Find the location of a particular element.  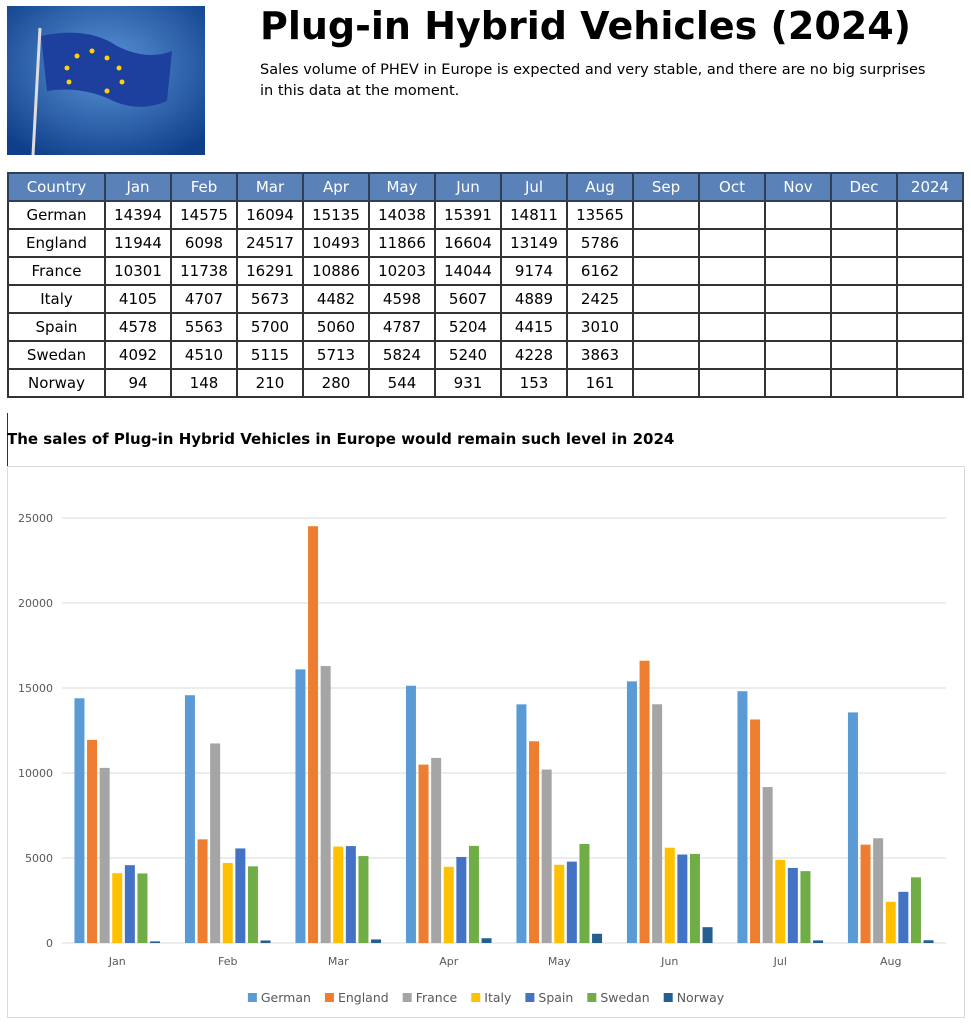

value-cell: 4707 is located at coordinates (204, 299).